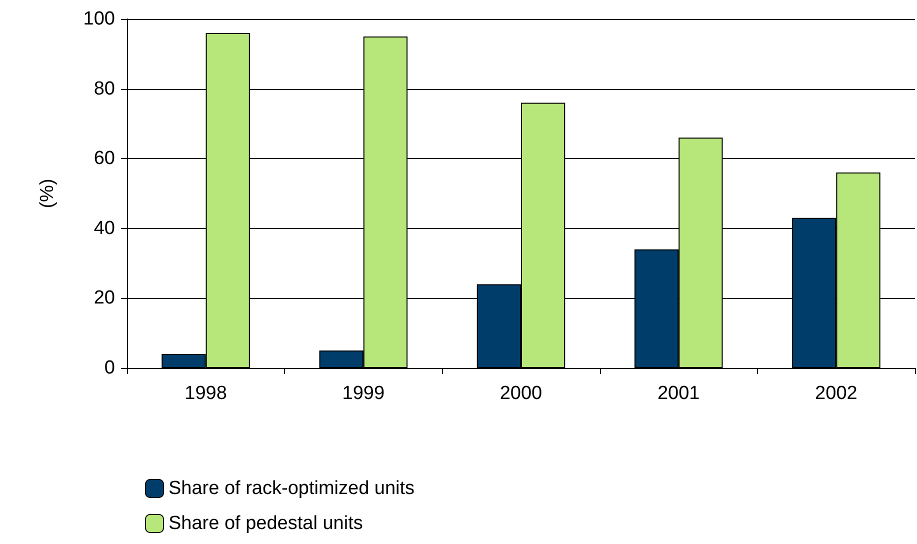 The width and height of the screenshot is (917, 544). Describe the element at coordinates (104, 228) in the screenshot. I see `y-tick-label: 40` at that location.